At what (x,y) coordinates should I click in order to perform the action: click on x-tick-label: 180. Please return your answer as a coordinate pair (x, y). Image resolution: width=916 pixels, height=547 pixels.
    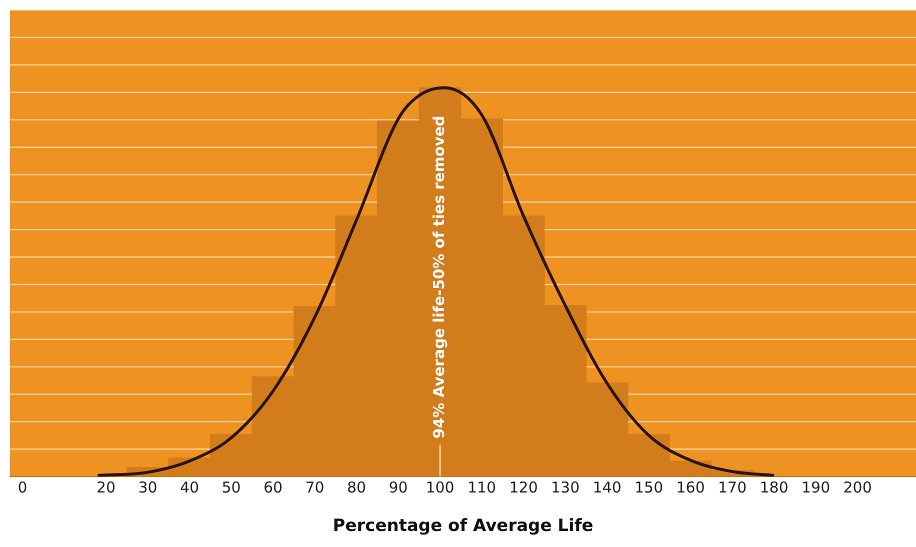
    Looking at the image, I should click on (774, 487).